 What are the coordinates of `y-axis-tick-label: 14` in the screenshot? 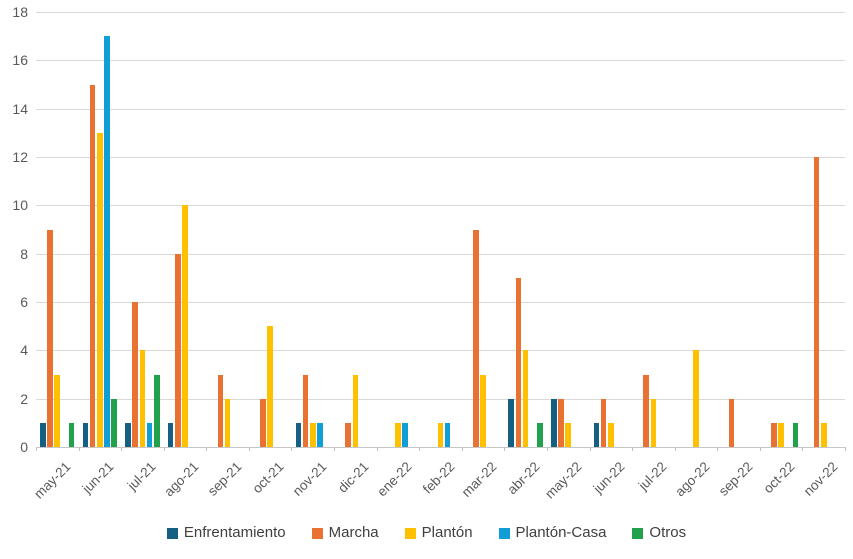 It's located at (20, 108).